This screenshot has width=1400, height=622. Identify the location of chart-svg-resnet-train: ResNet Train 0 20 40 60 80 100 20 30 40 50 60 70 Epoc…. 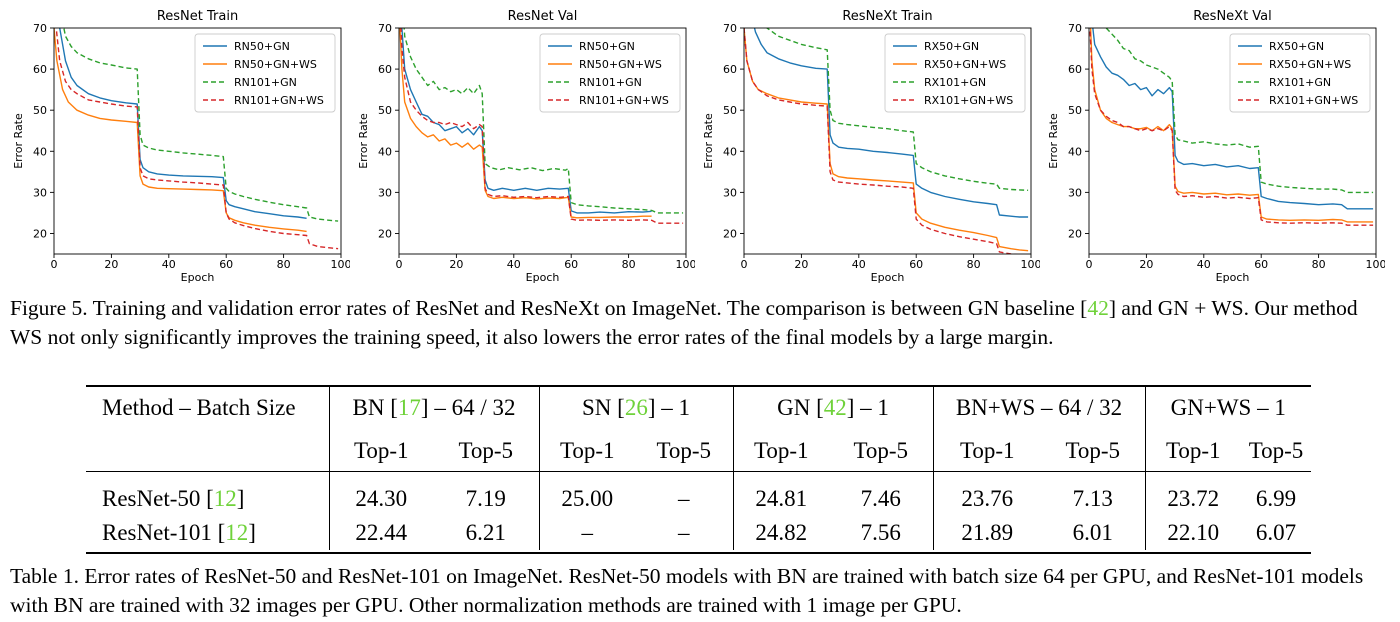
(181, 146).